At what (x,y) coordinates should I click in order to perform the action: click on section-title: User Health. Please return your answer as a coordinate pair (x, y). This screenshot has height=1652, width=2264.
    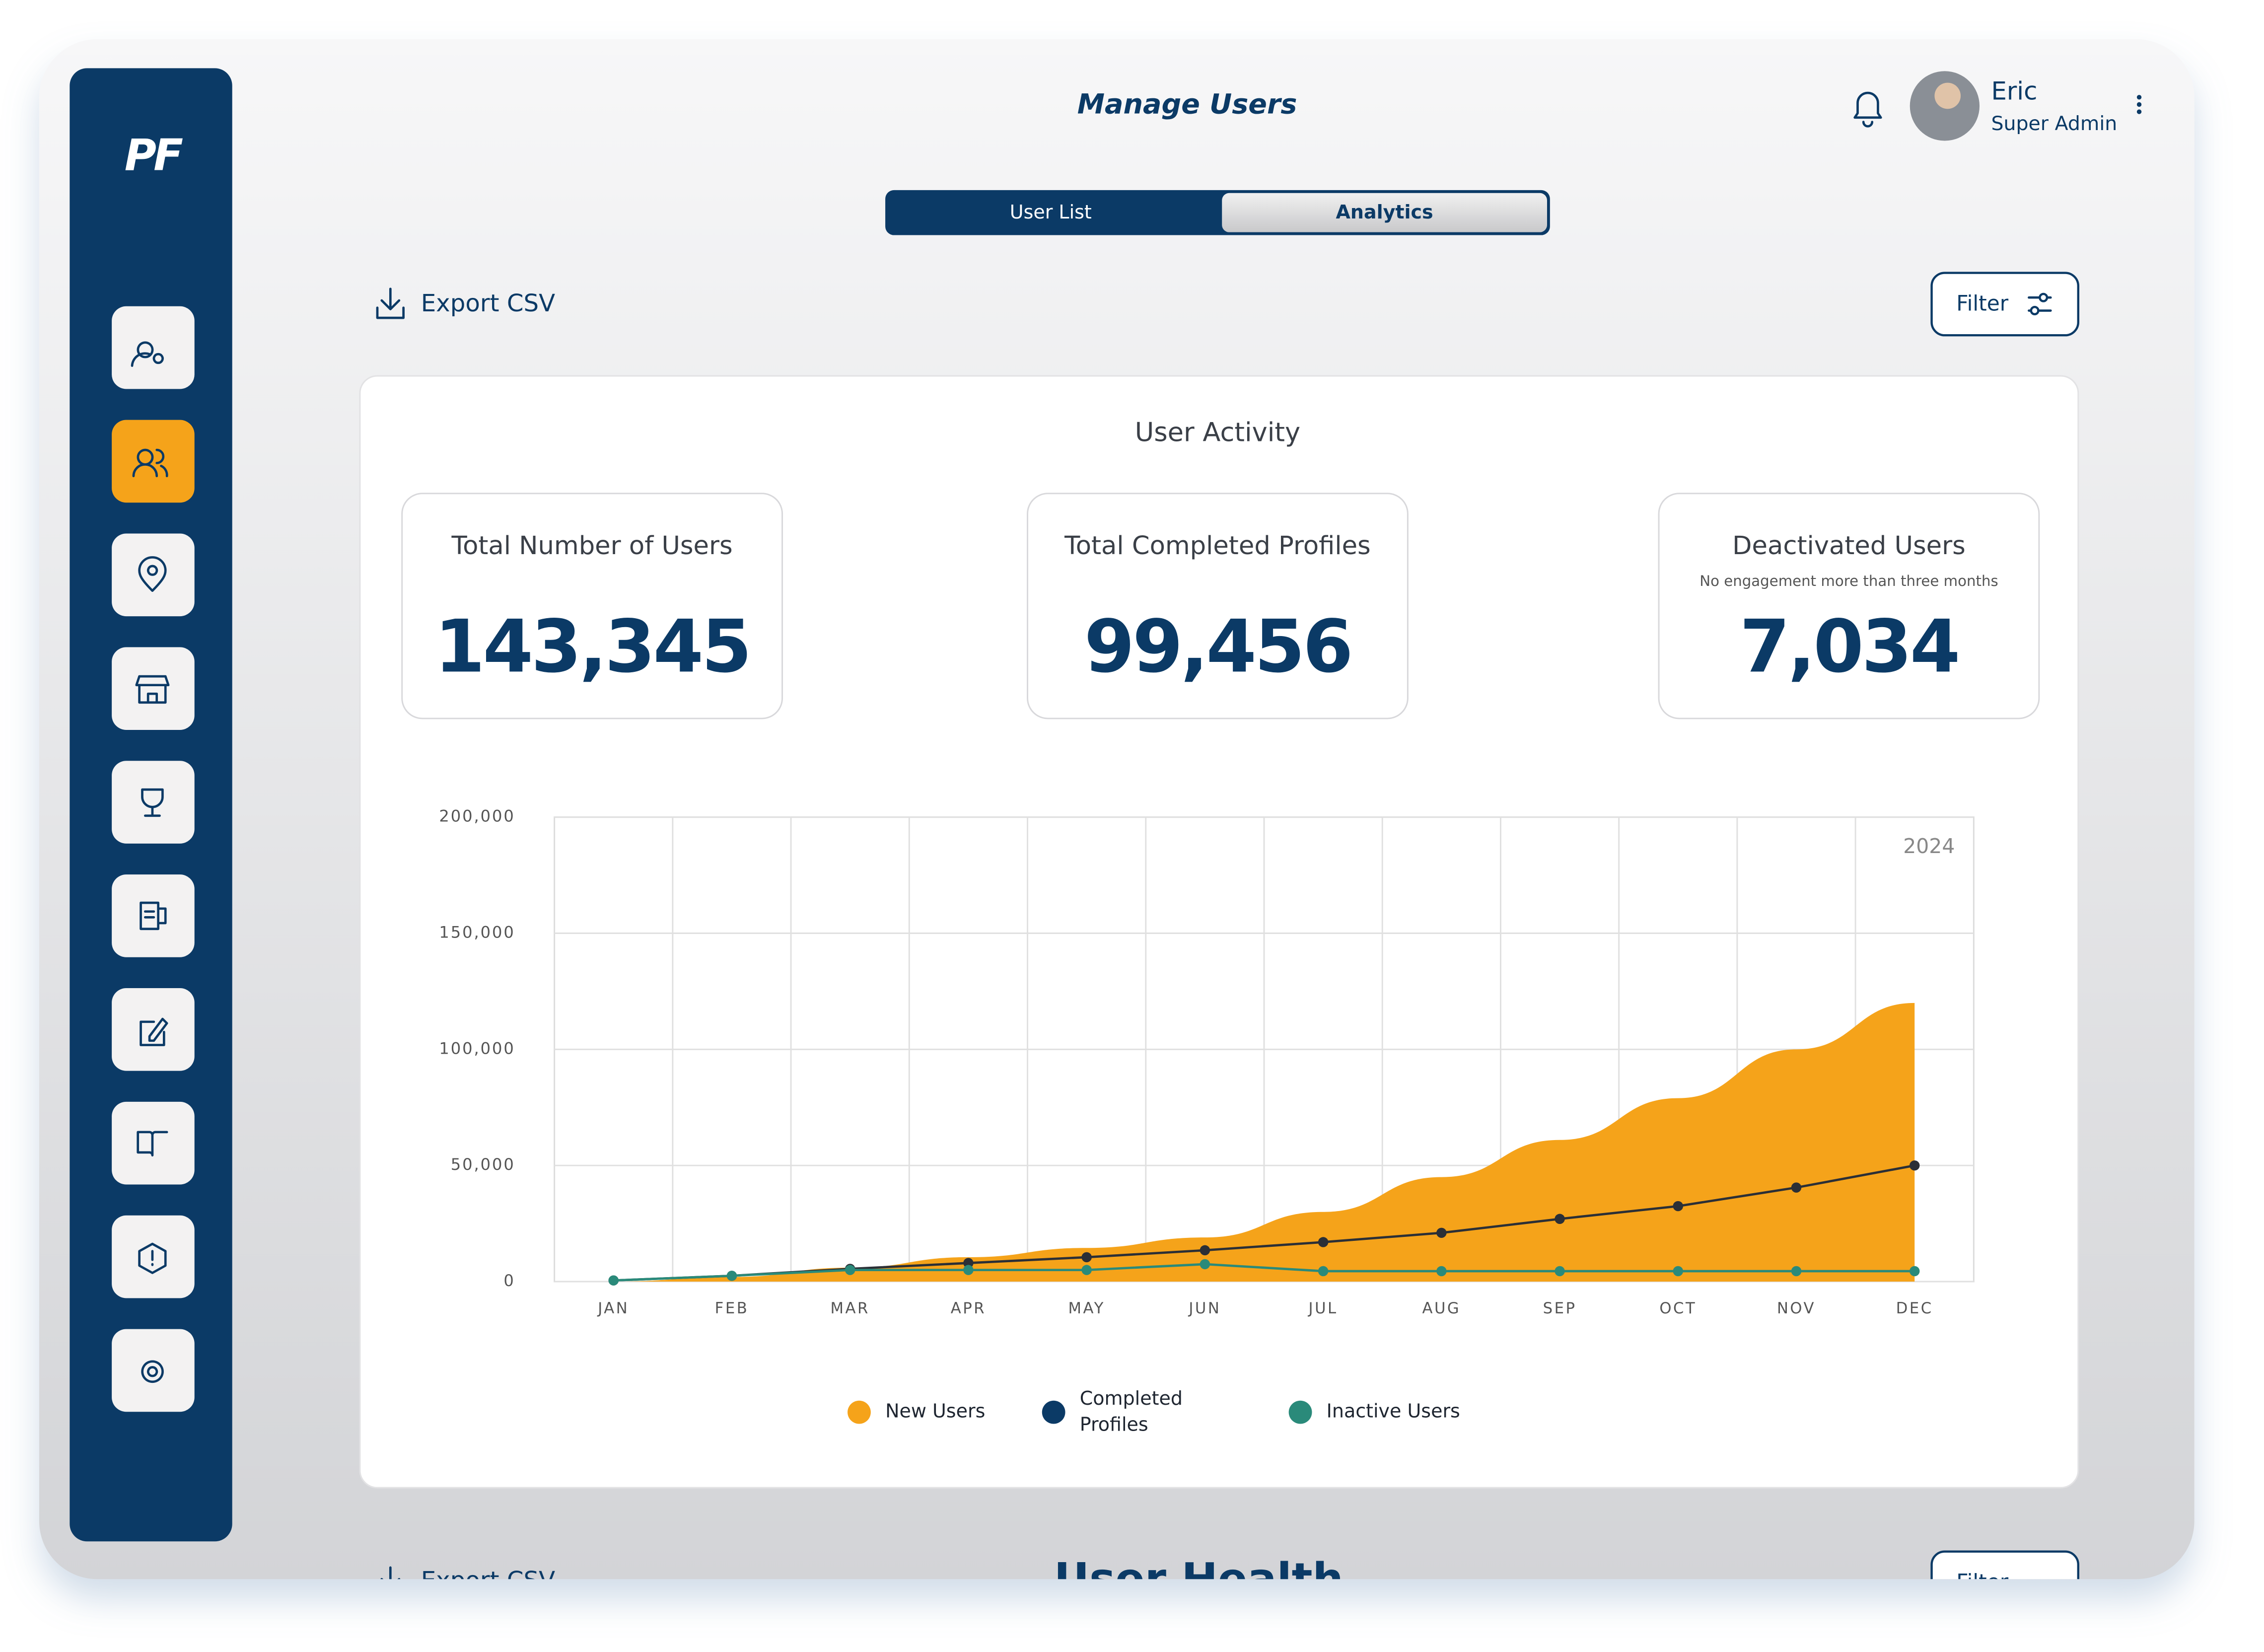
    Looking at the image, I should click on (1199, 1579).